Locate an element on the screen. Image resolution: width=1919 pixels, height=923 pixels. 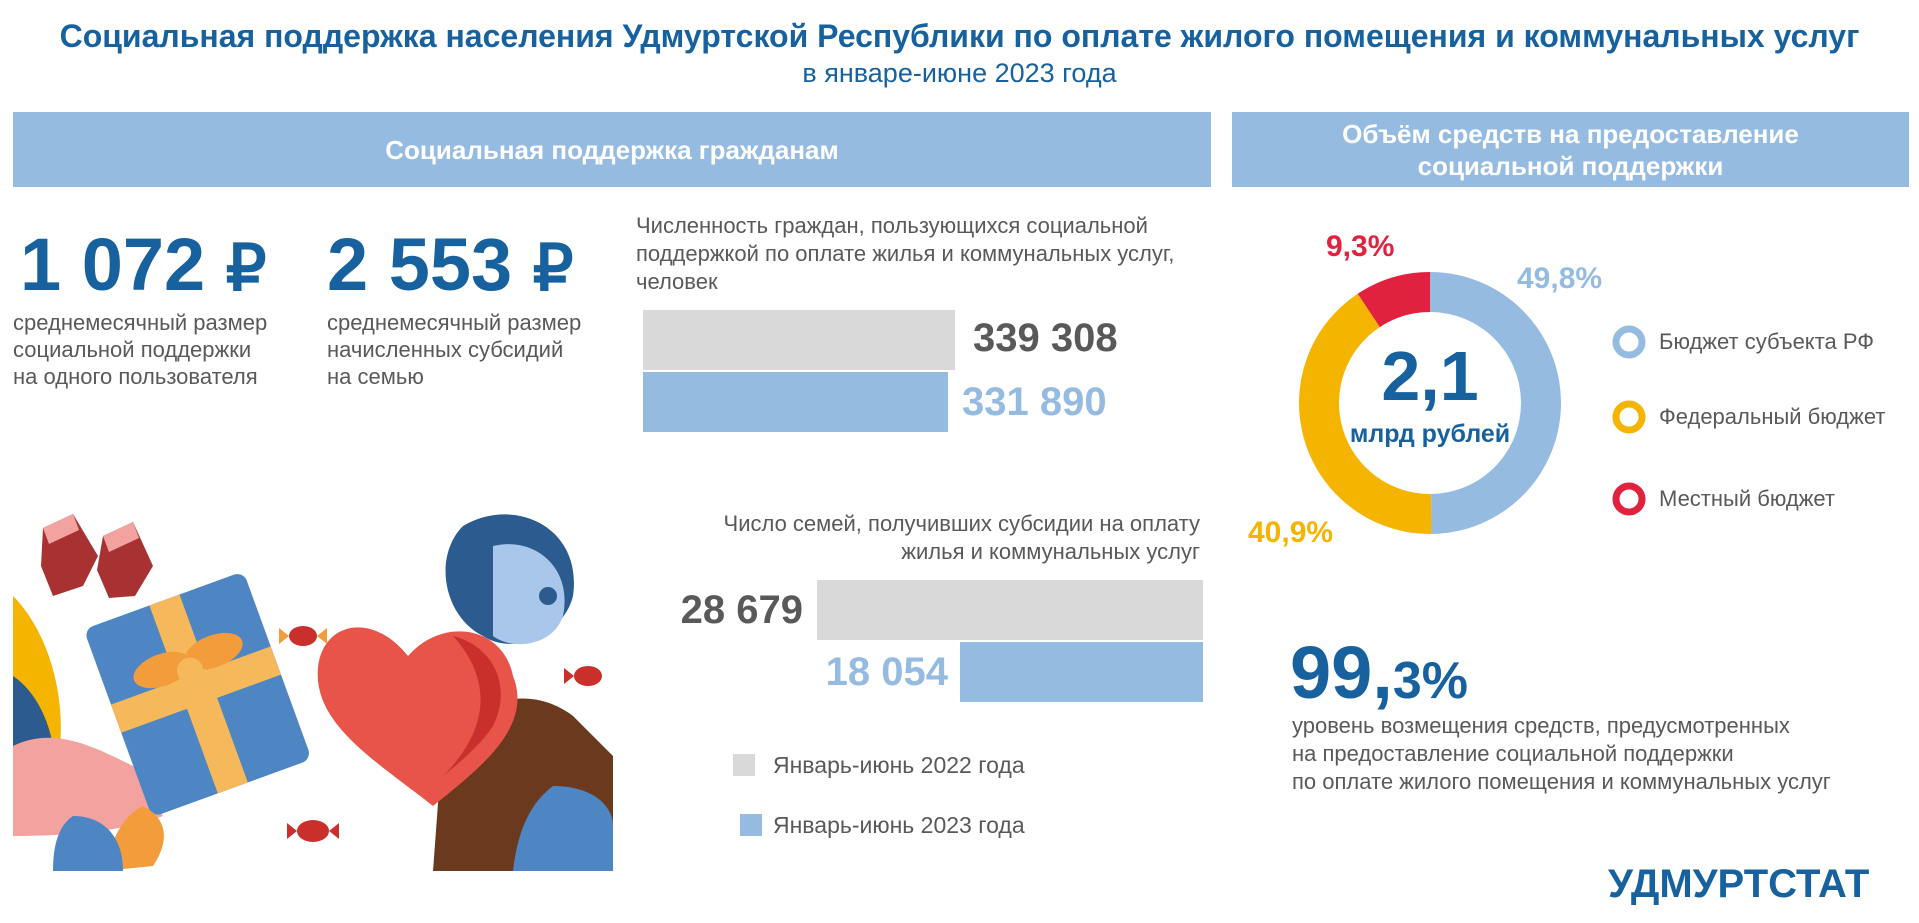
stat-avg-support-value: 1 072 ₽ is located at coordinates (143, 264).